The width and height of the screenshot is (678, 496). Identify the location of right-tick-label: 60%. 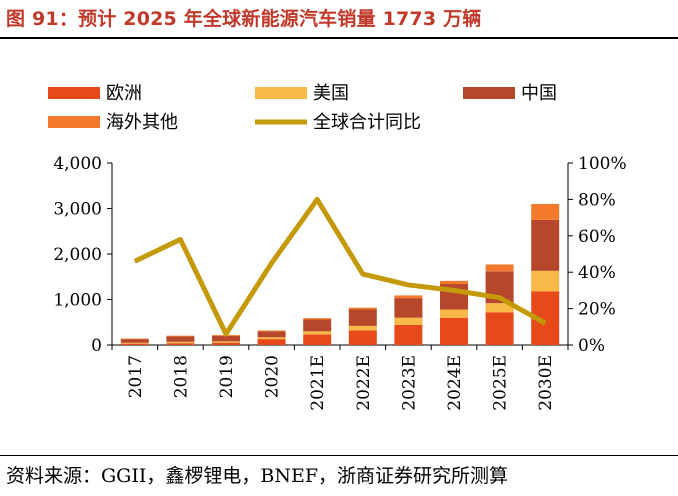
(597, 237).